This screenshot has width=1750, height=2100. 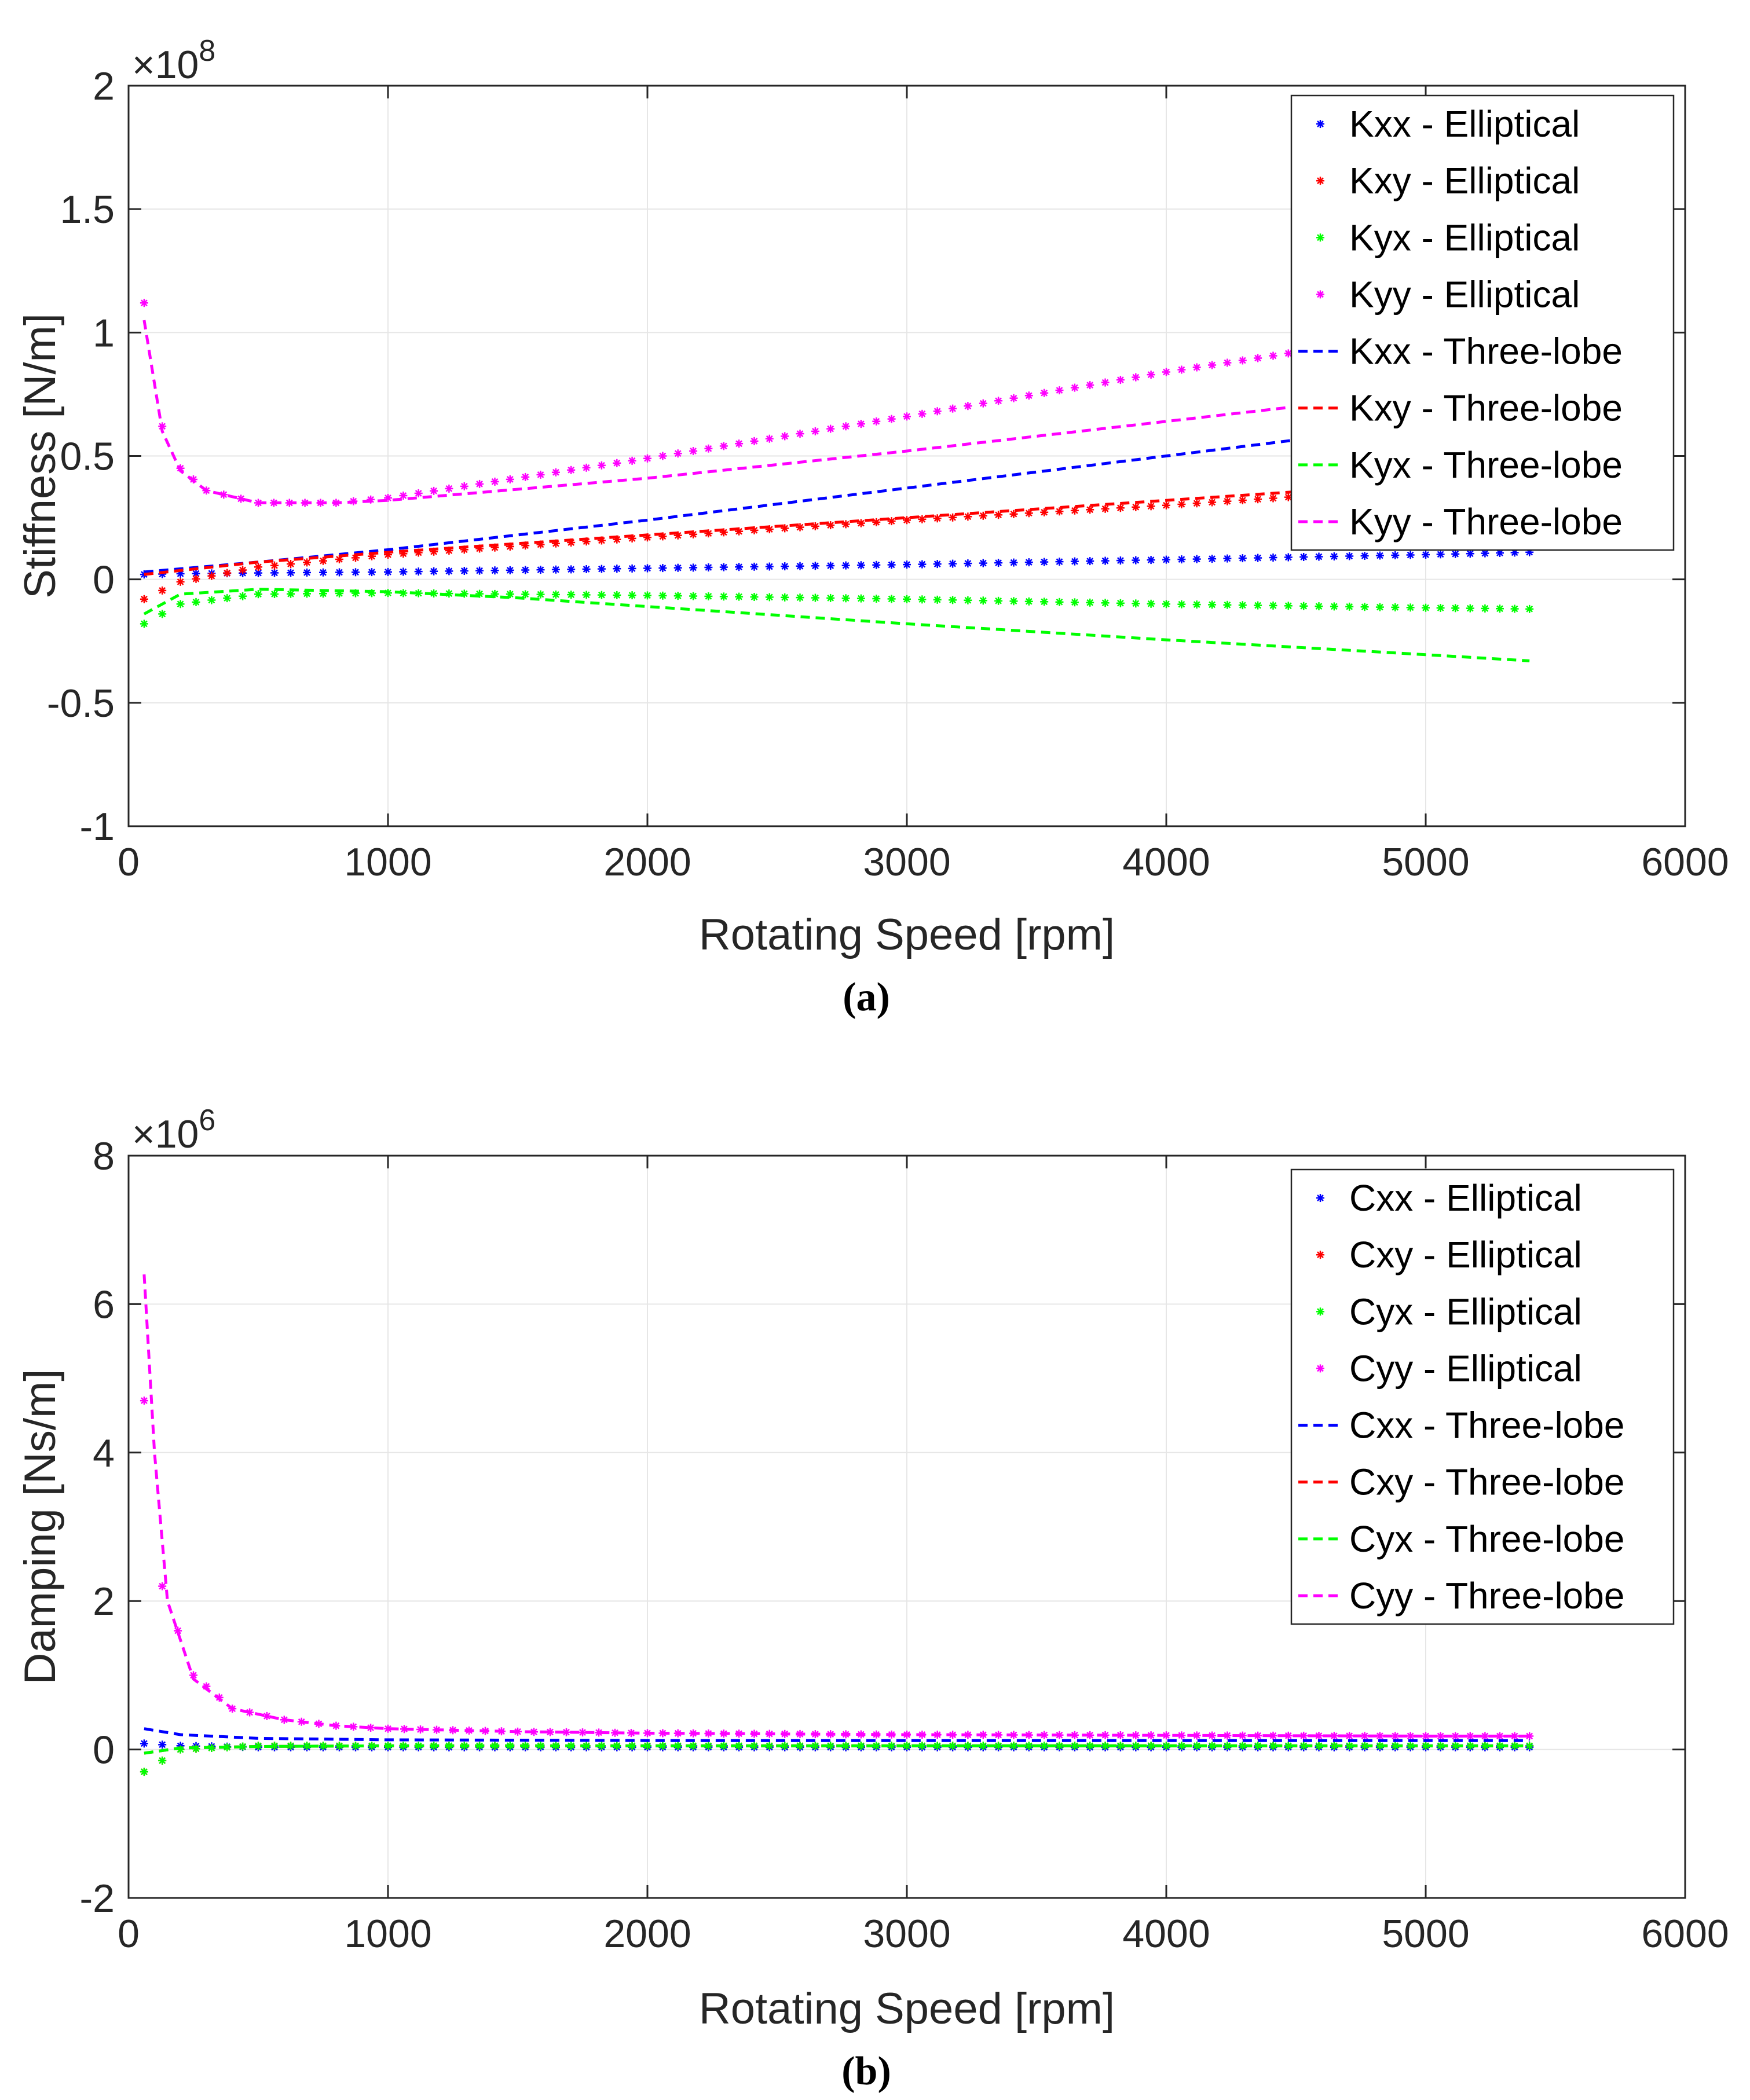 I want to click on y-tick-label: 4, so click(x=104, y=1453).